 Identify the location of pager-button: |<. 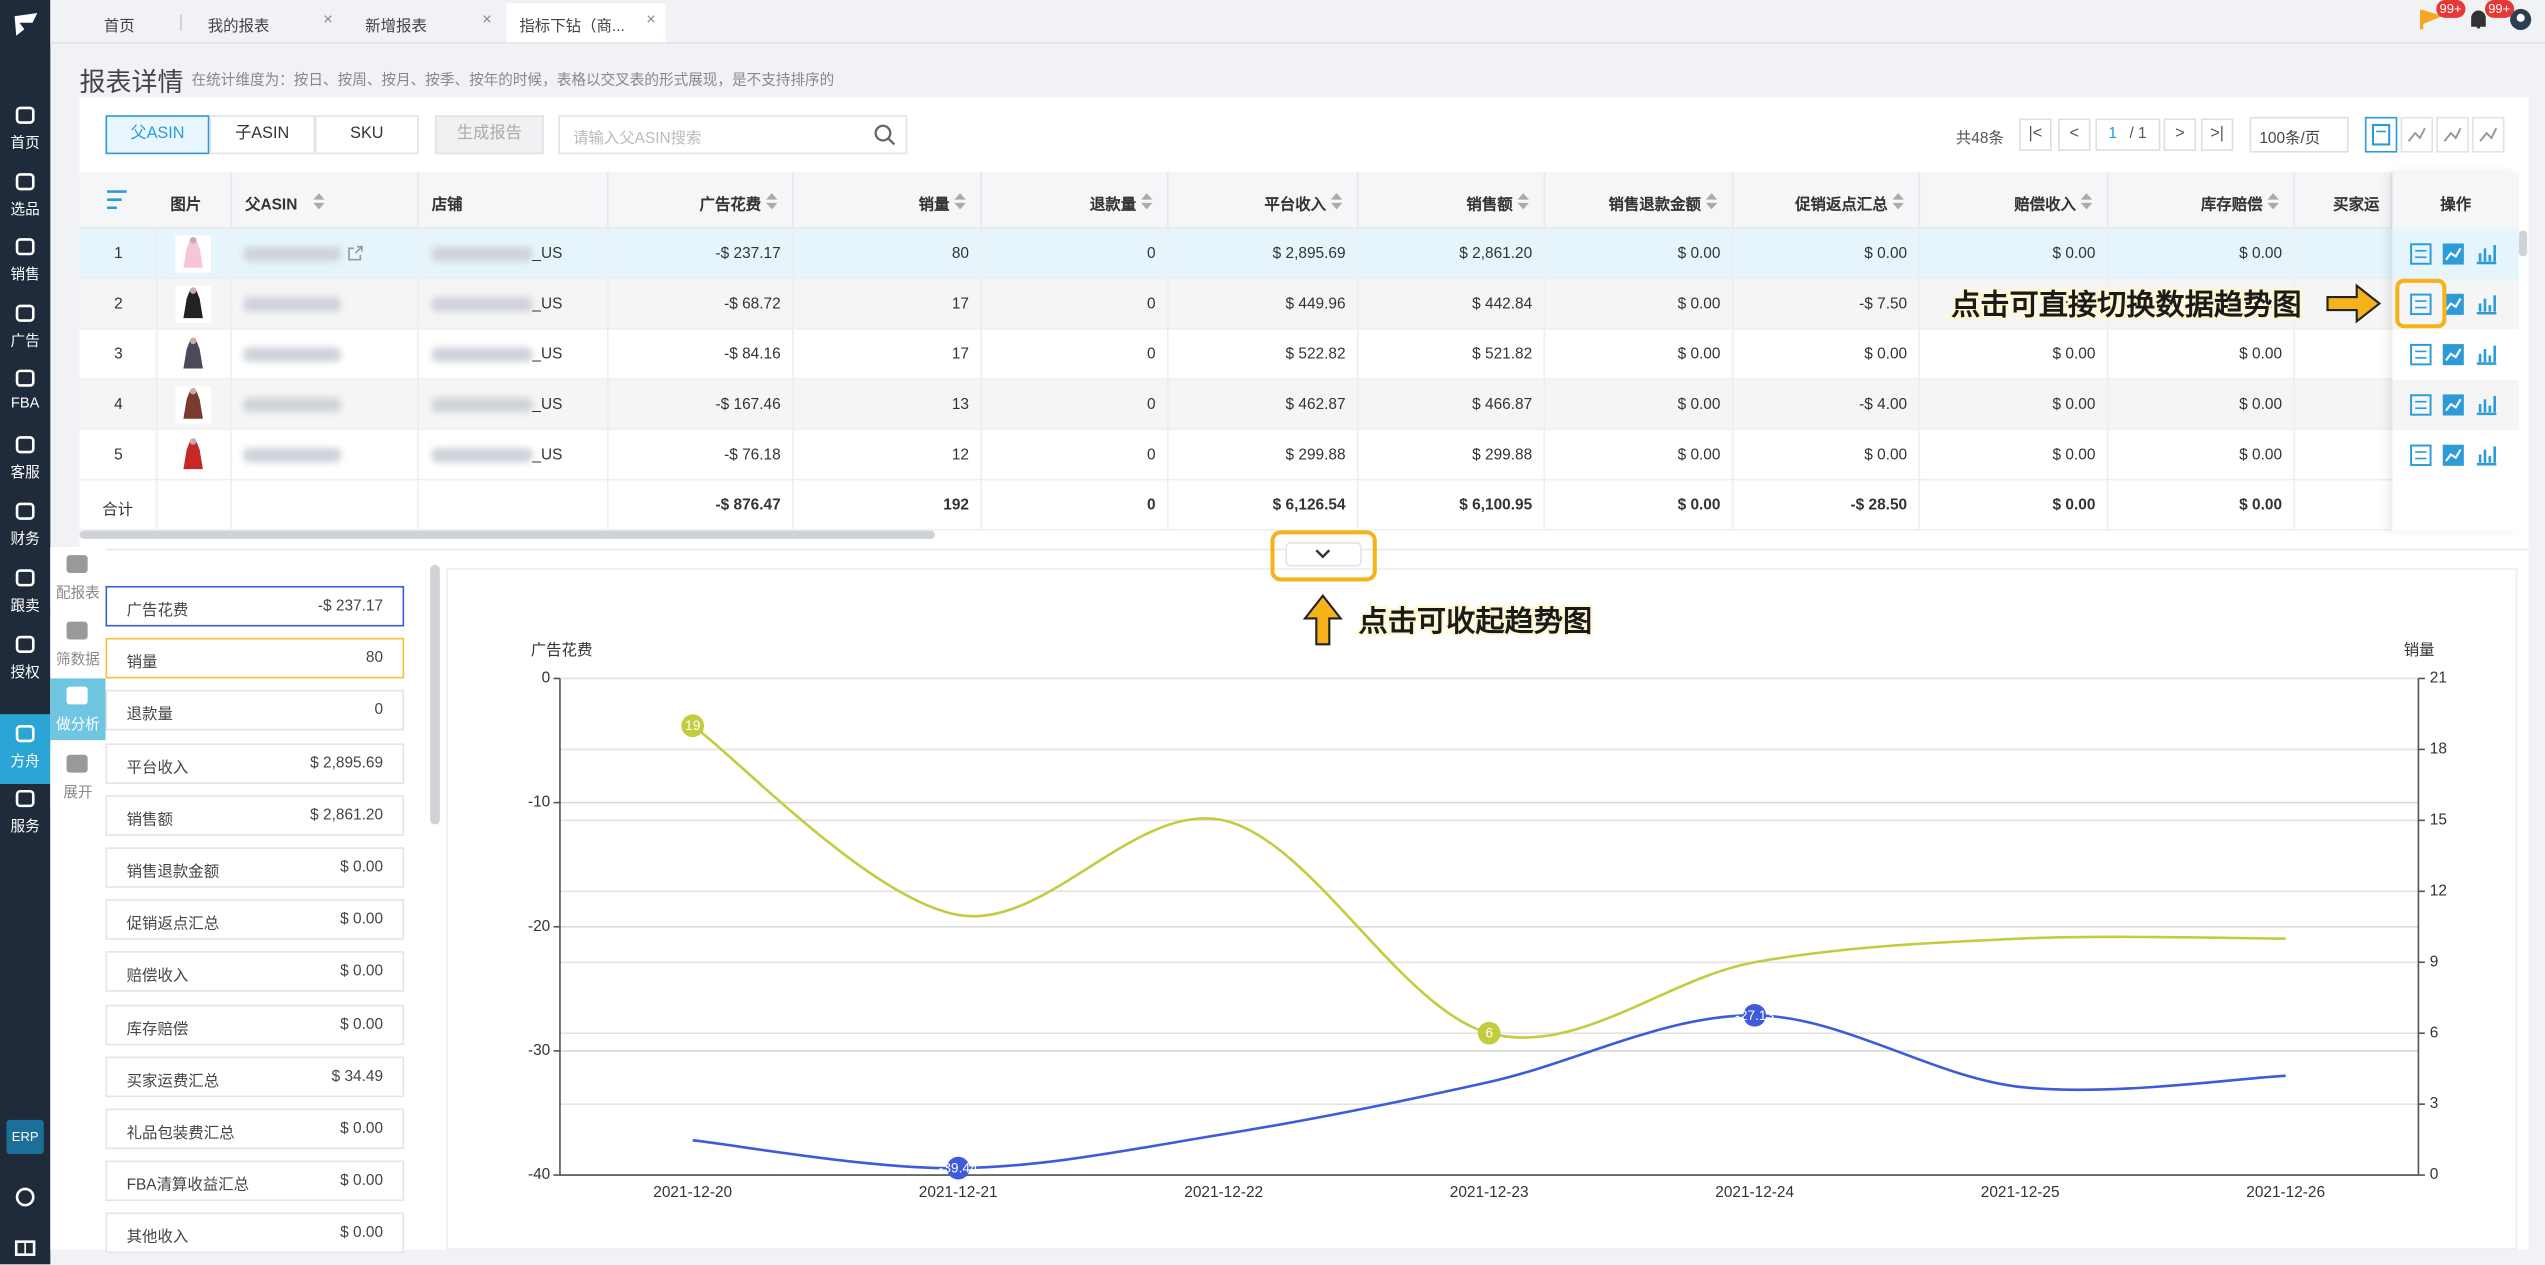
(2035, 134).